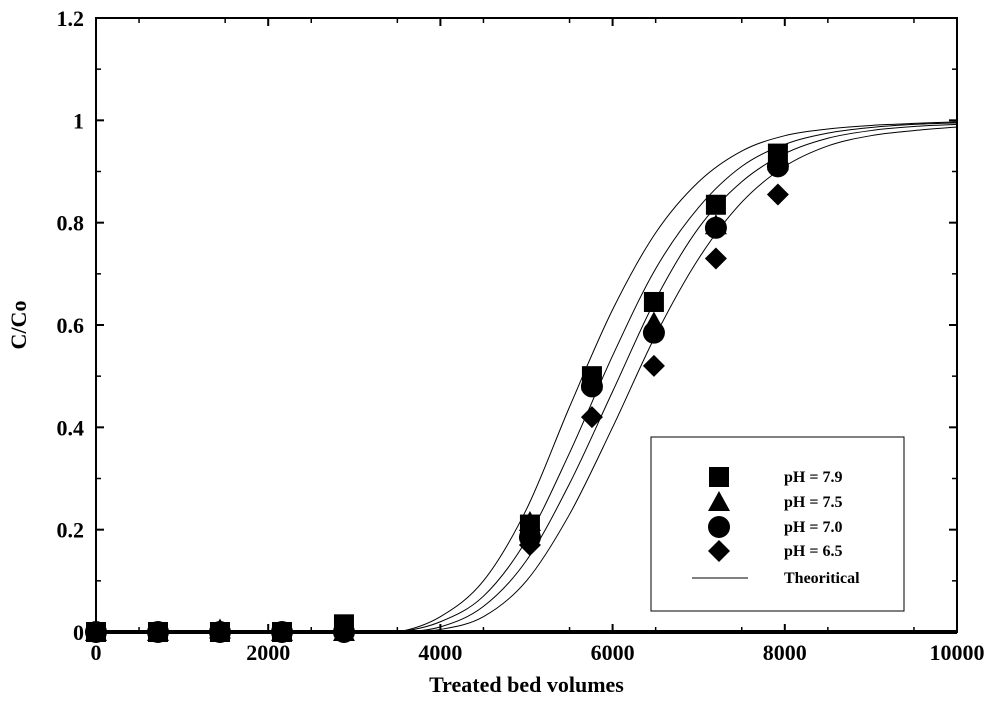 The image size is (997, 702). Describe the element at coordinates (813, 477) in the screenshot. I see `legend-label: pH = 7.9` at that location.